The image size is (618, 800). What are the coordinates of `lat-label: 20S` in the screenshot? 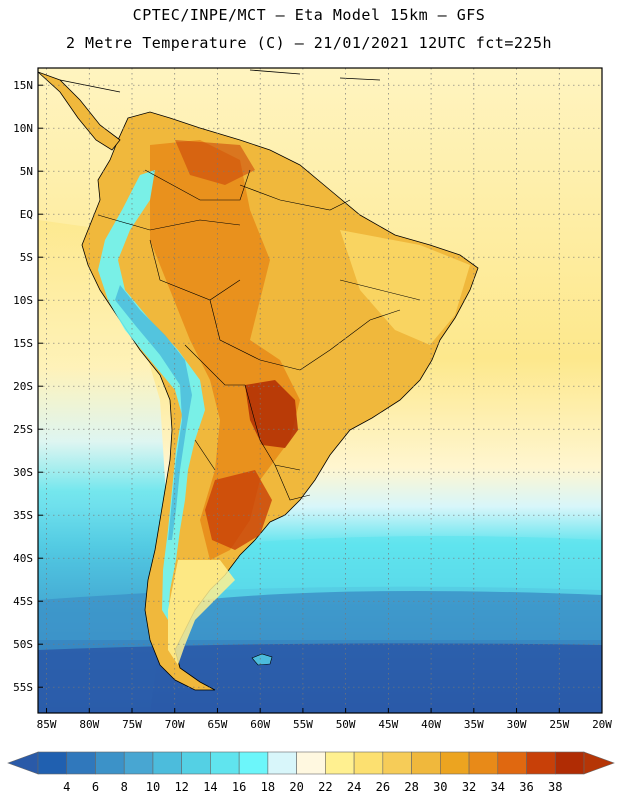 It's located at (23, 386).